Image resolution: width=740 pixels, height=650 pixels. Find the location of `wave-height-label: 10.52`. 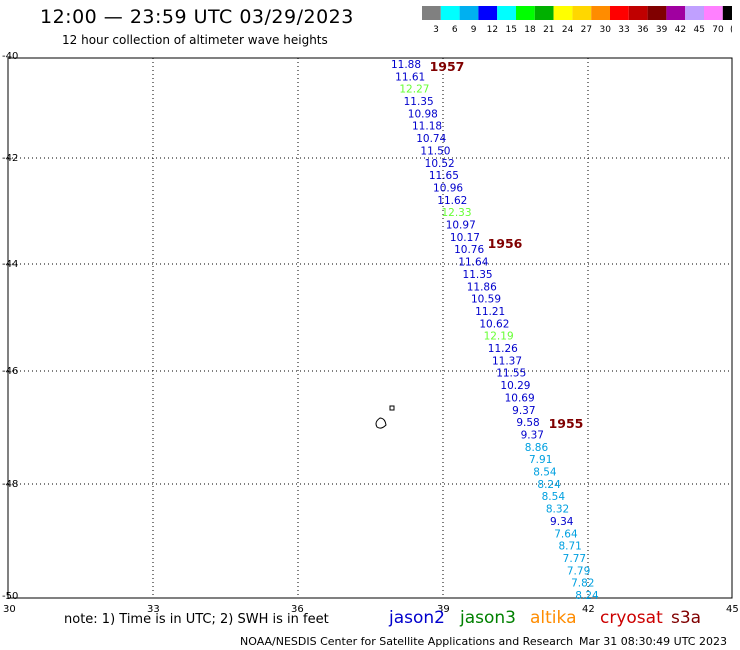

wave-height-label: 10.52 is located at coordinates (440, 164).